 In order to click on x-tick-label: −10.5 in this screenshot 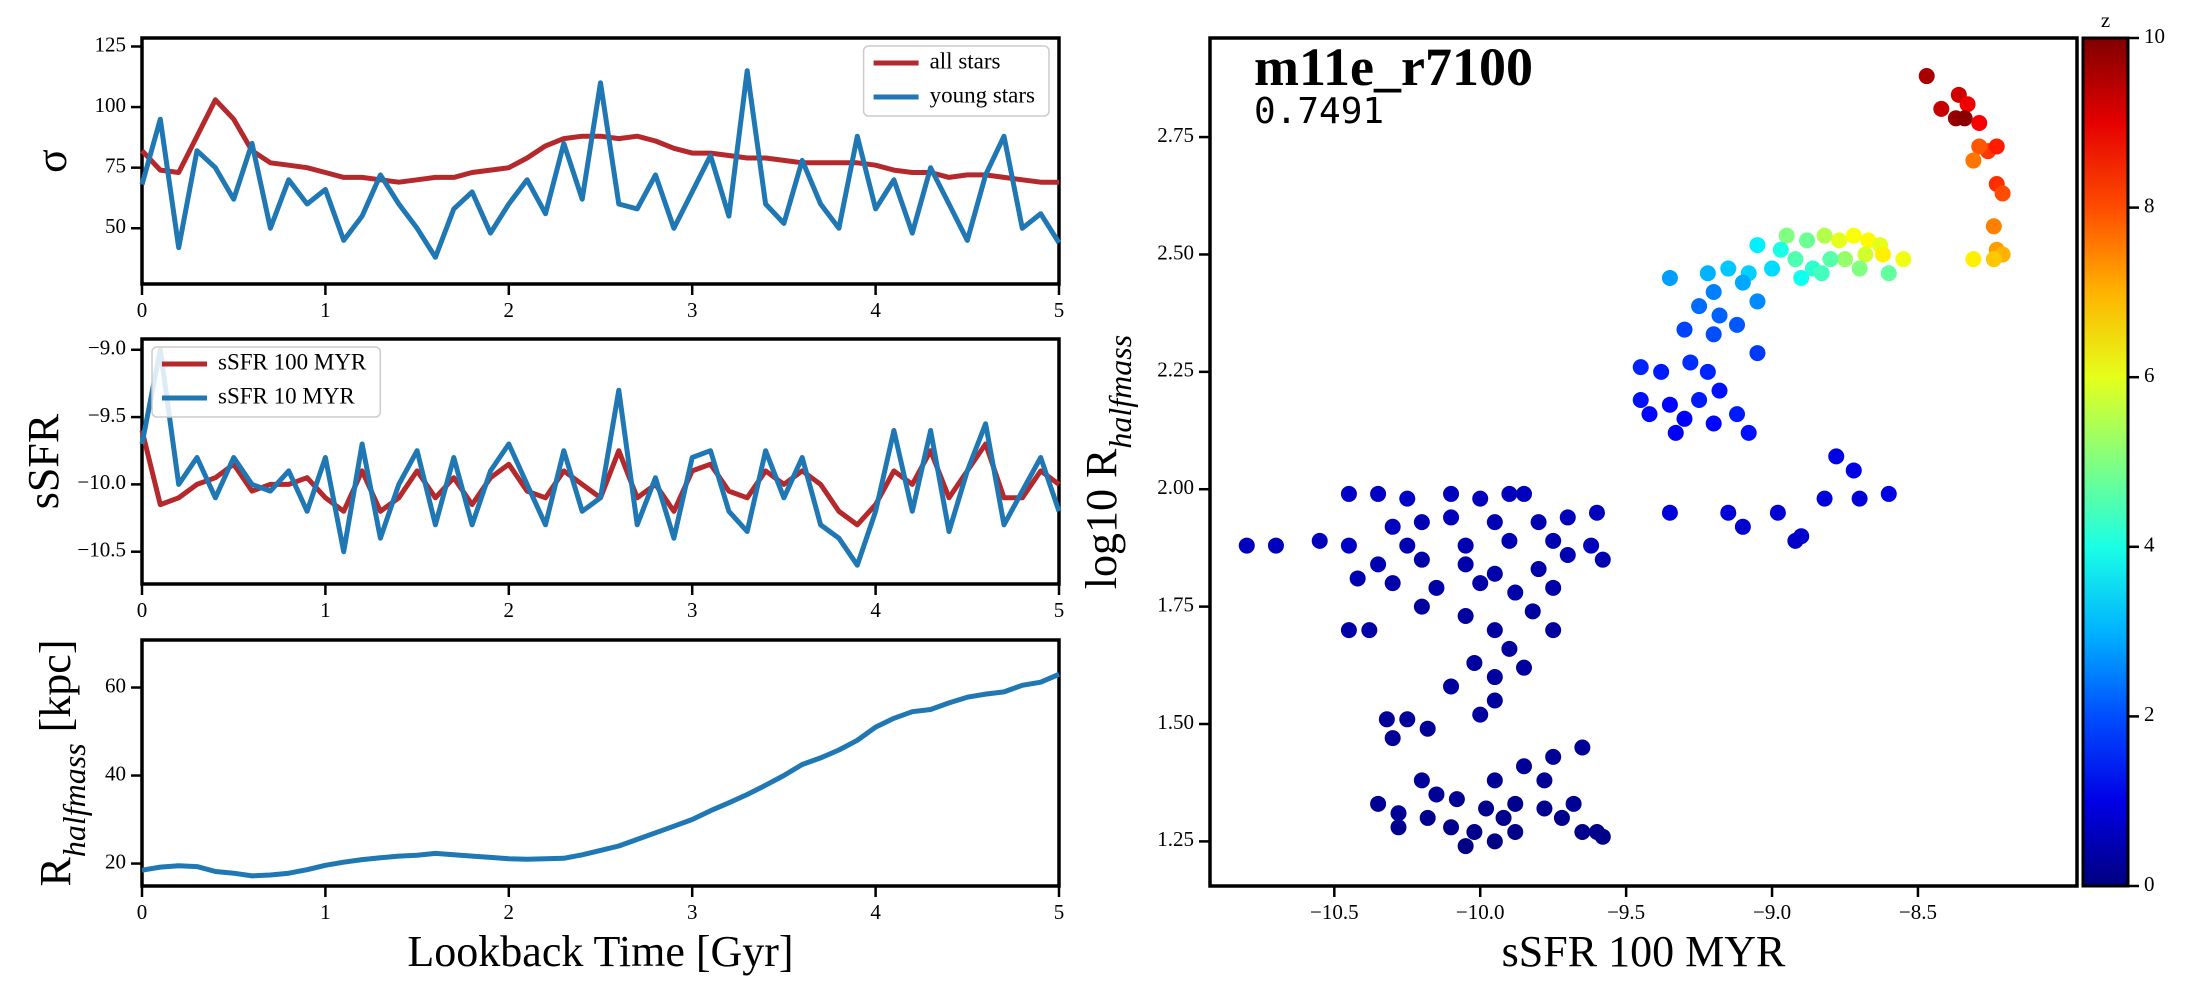, I will do `click(1334, 912)`.